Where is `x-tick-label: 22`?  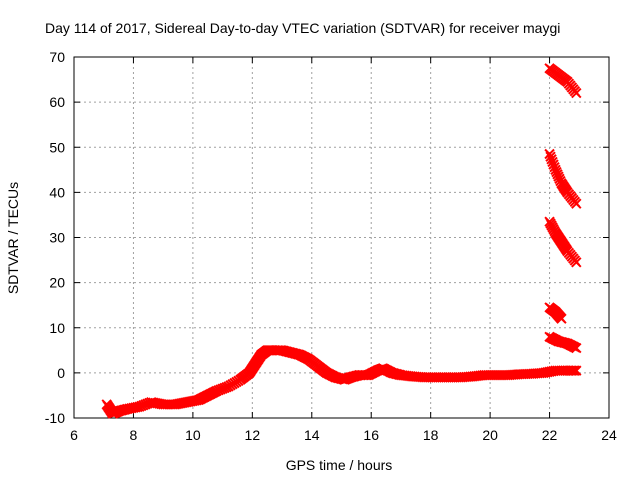
x-tick-label: 22 is located at coordinates (550, 435).